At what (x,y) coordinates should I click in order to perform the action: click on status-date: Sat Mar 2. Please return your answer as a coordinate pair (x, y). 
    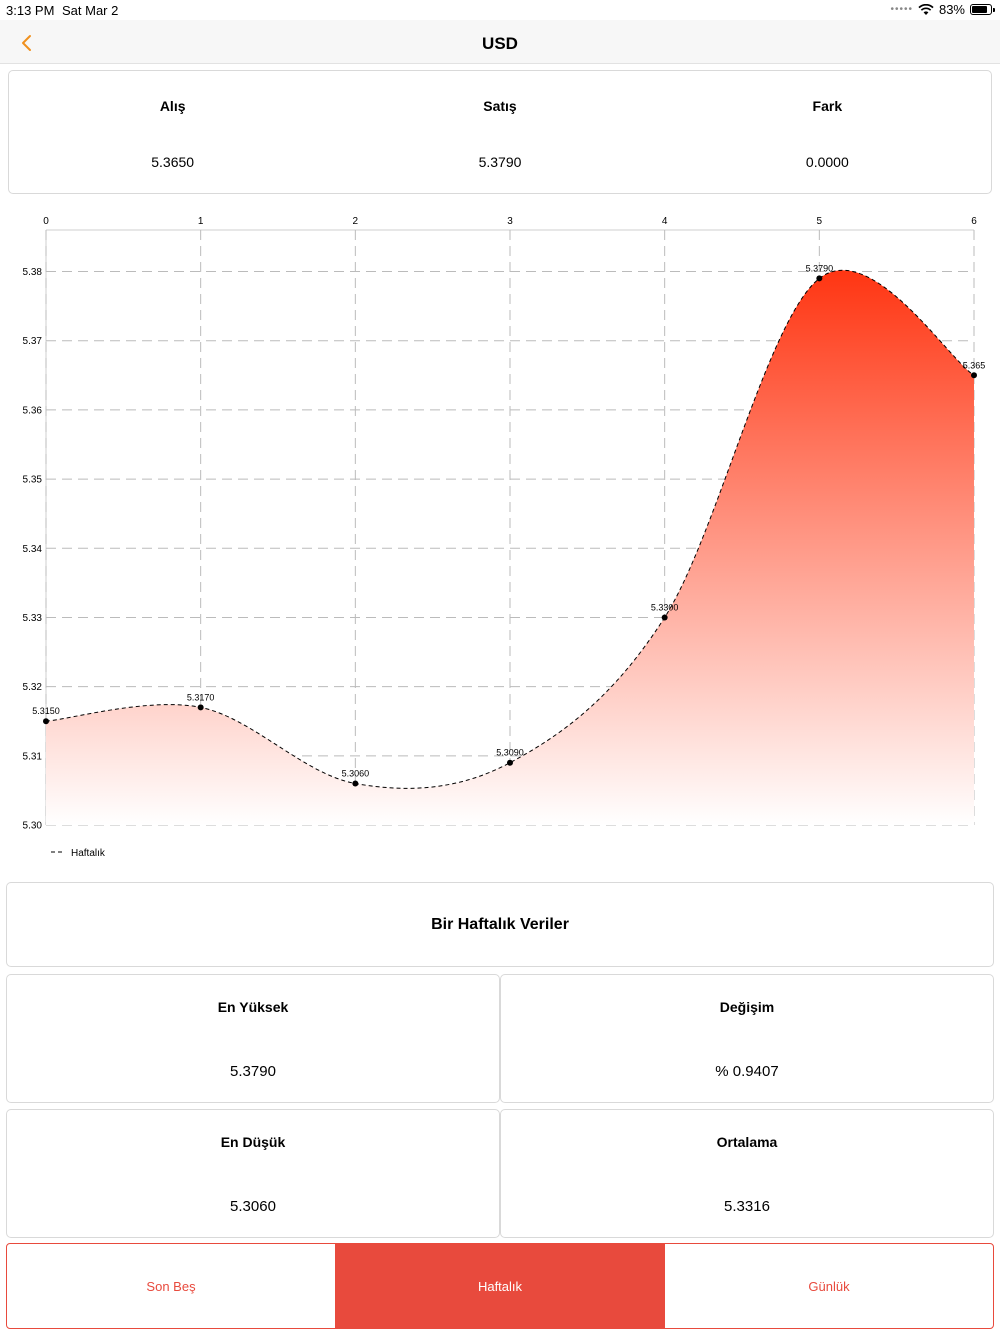
    Looking at the image, I should click on (90, 10).